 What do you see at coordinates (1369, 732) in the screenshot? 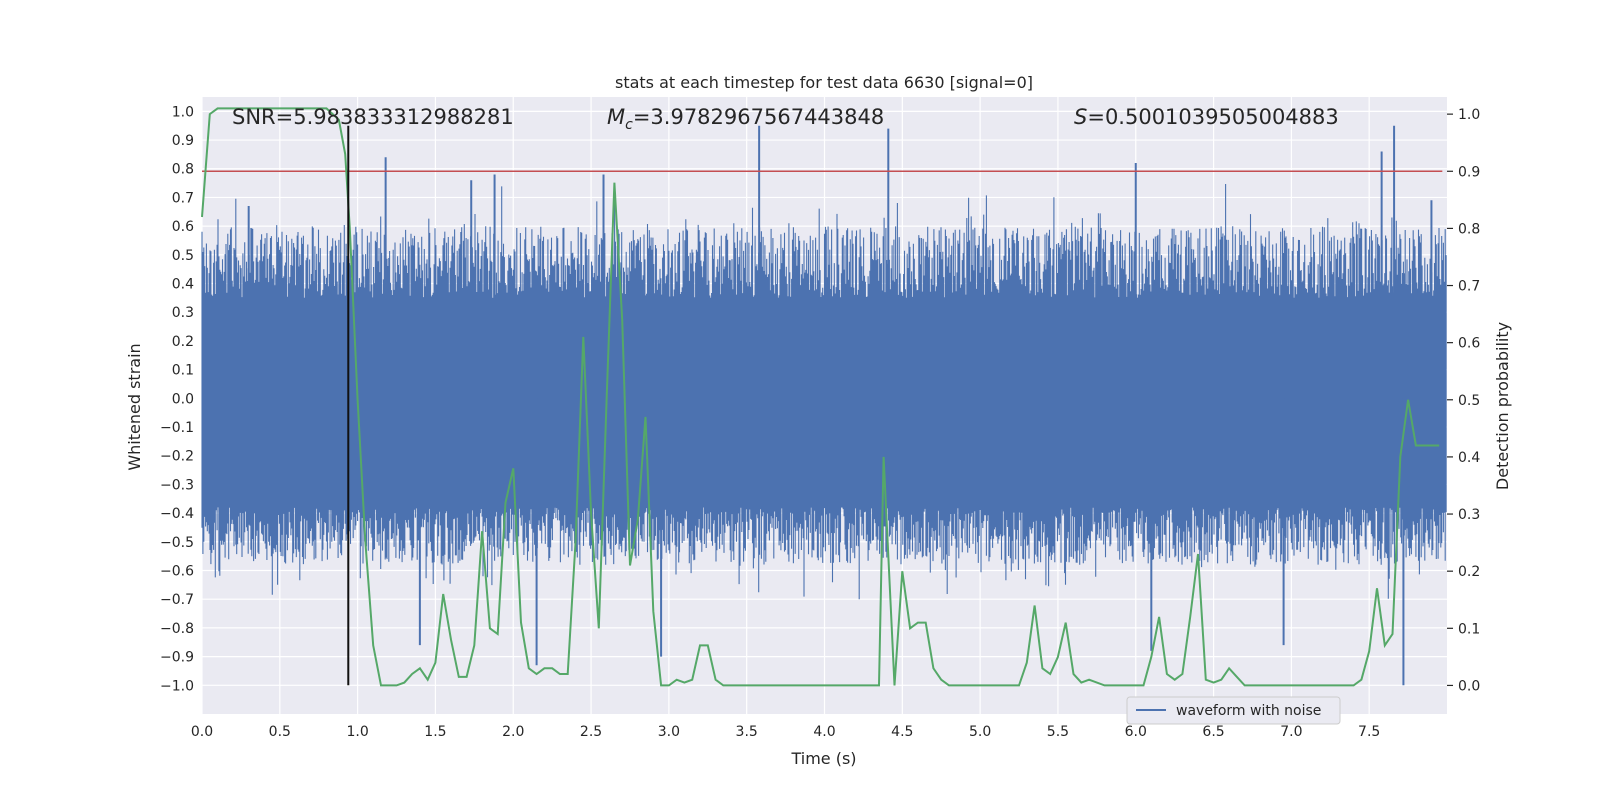
I see `x-tick-label: 7.5` at bounding box center [1369, 732].